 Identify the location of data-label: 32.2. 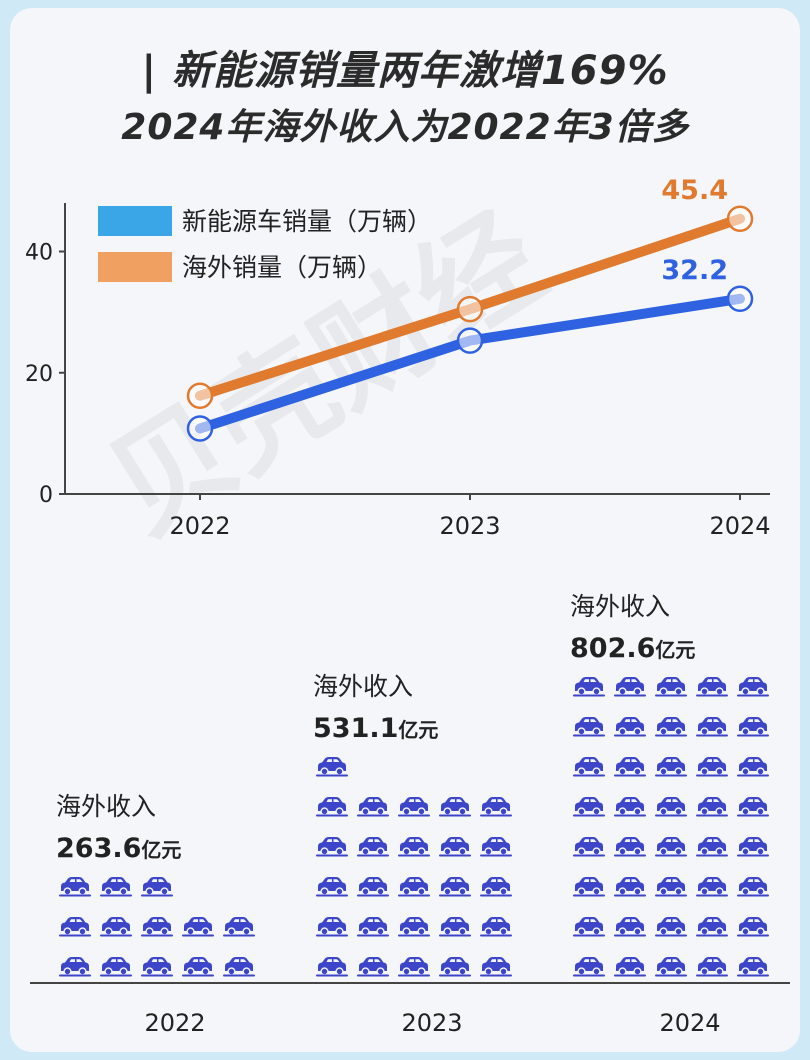
(694, 270).